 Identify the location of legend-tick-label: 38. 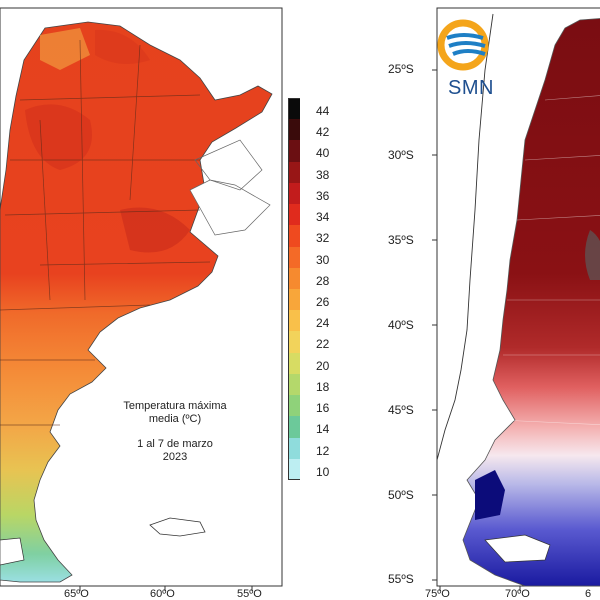
(323, 174).